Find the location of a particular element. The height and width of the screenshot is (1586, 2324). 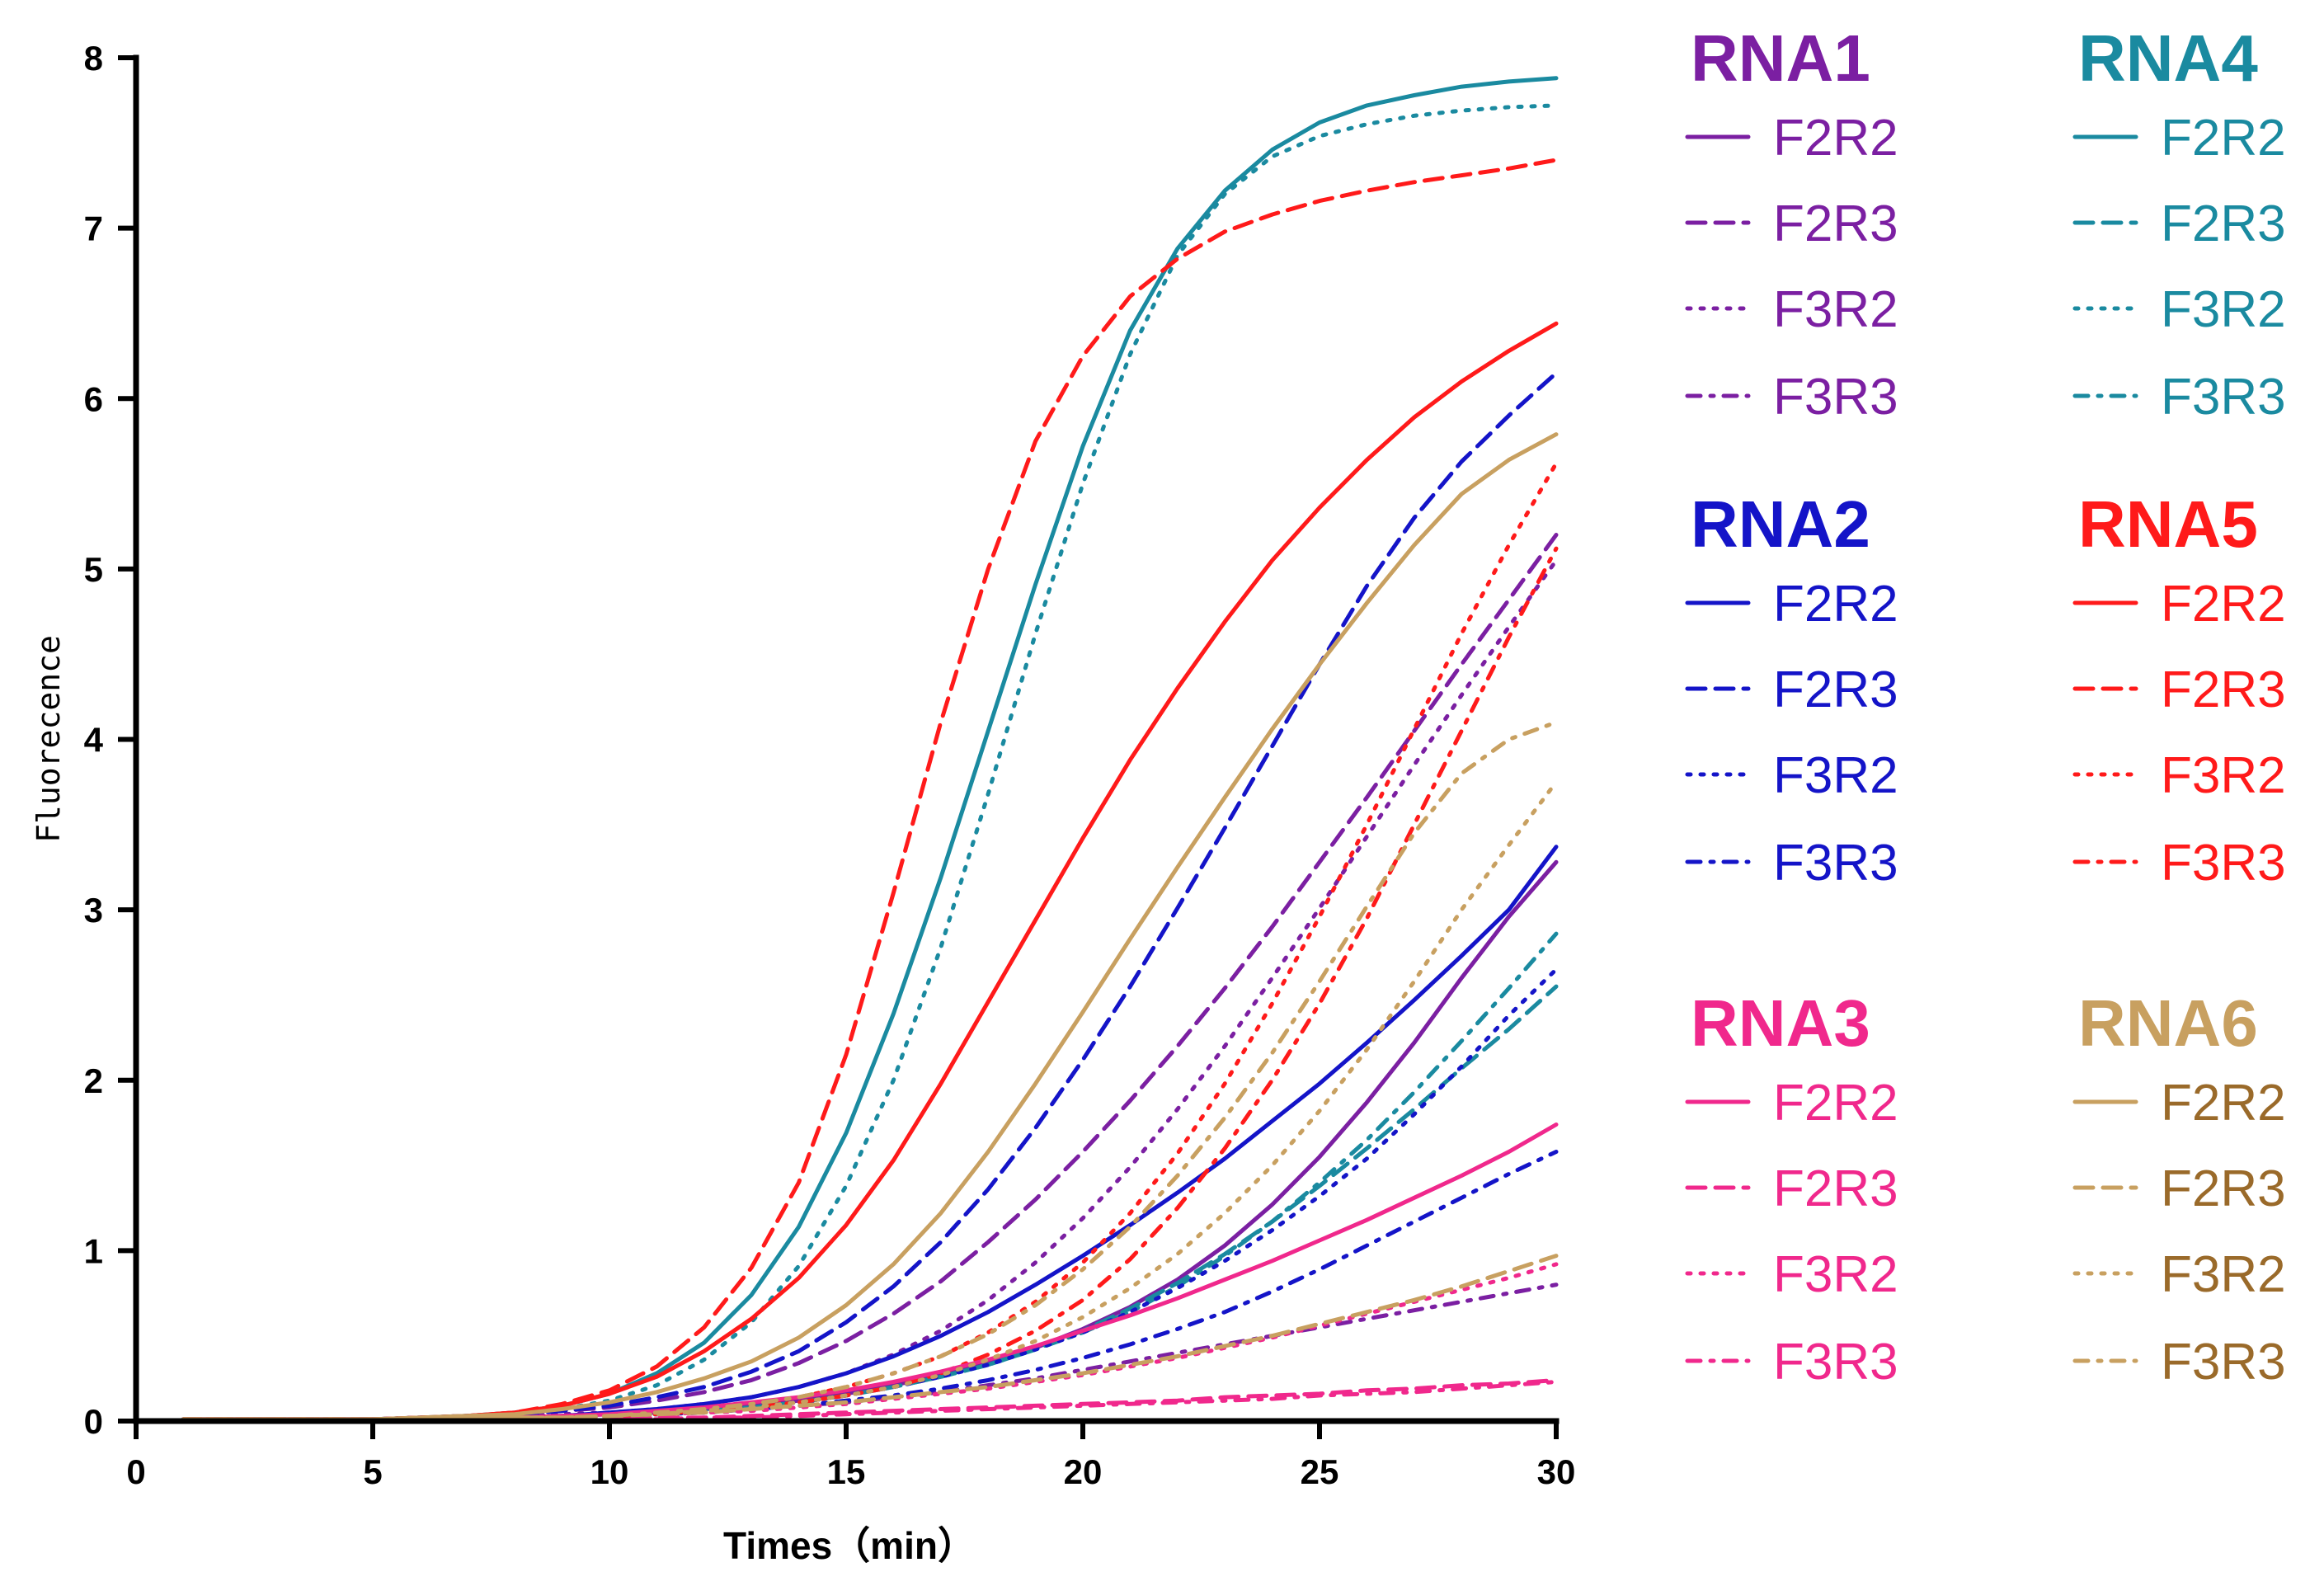

legend-label-rna3-f2r2: F2R2 is located at coordinates (1836, 1103).